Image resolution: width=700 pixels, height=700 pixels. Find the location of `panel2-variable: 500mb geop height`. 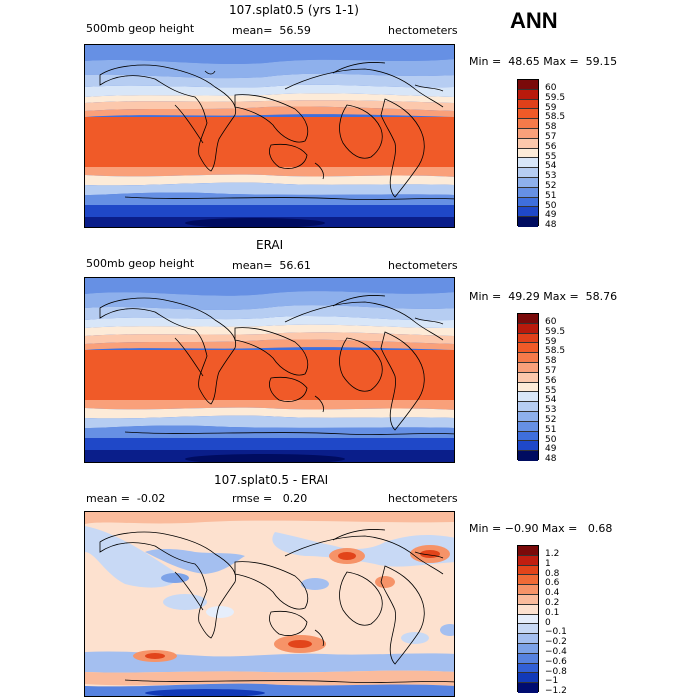

panel2-variable: 500mb geop height is located at coordinates (140, 263).